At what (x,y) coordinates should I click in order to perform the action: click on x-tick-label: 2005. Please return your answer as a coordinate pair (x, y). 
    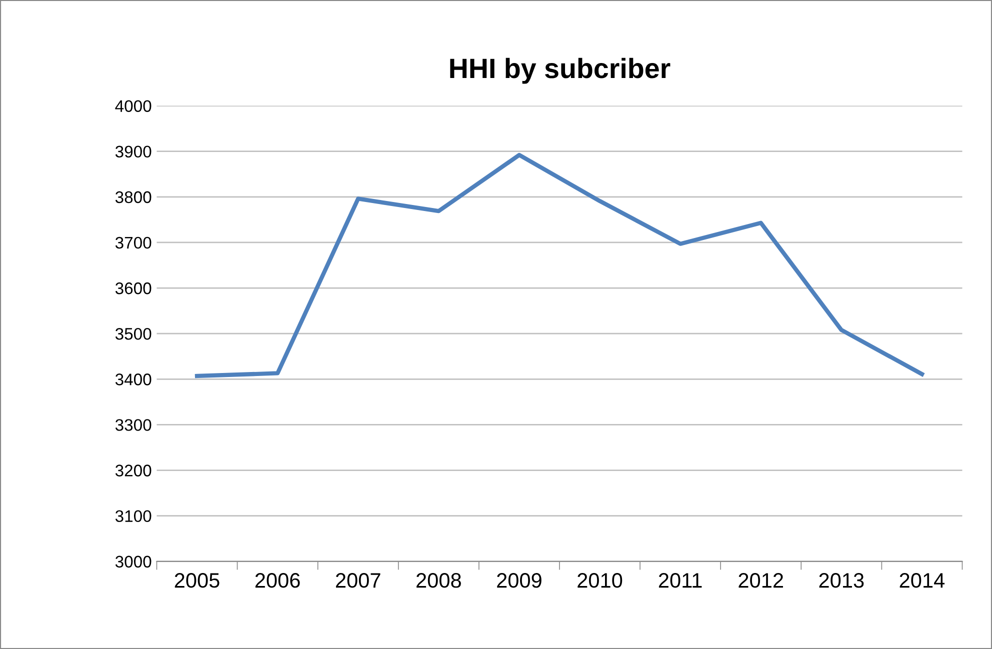
    Looking at the image, I should click on (197, 580).